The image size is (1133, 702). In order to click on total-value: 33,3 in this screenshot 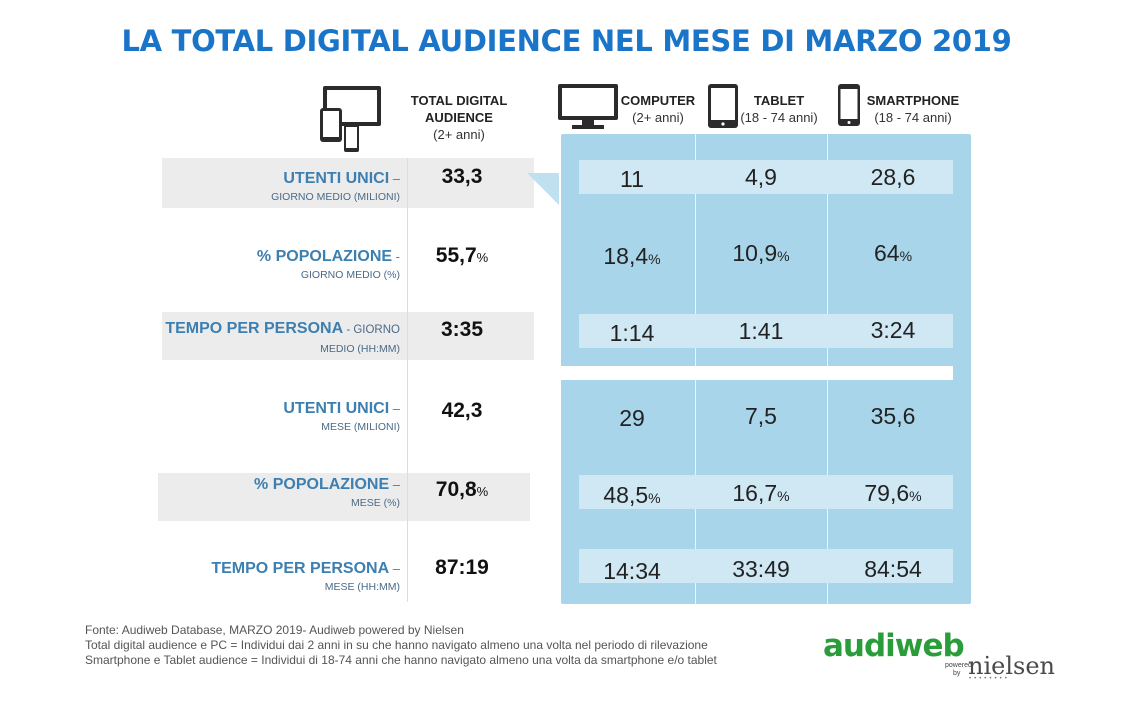, I will do `click(462, 176)`.